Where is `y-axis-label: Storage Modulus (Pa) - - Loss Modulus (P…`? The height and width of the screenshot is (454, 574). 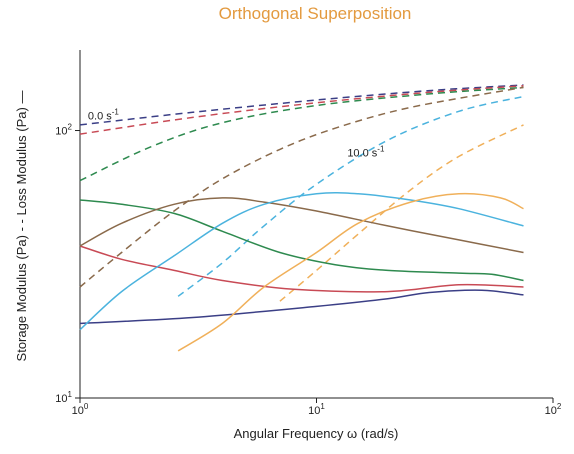 y-axis-label: Storage Modulus (Pa) - - Loss Modulus (P… is located at coordinates (21, 226).